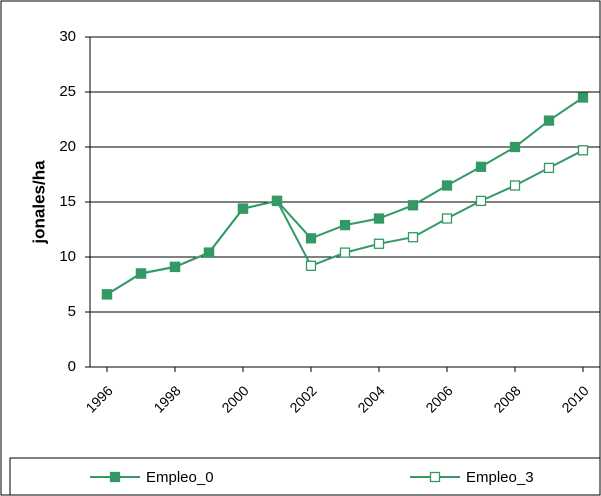 The width and height of the screenshot is (601, 496). What do you see at coordinates (38, 202) in the screenshot?
I see `y-axis-label: jonales/ha` at bounding box center [38, 202].